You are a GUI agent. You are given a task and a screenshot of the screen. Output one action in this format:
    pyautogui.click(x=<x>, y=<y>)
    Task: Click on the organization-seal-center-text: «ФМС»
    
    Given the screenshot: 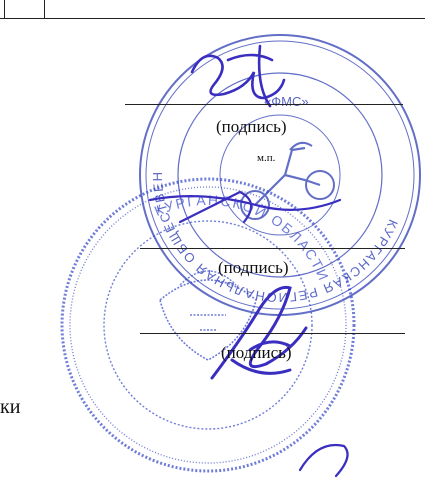 What is the action you would take?
    pyautogui.click(x=286, y=101)
    